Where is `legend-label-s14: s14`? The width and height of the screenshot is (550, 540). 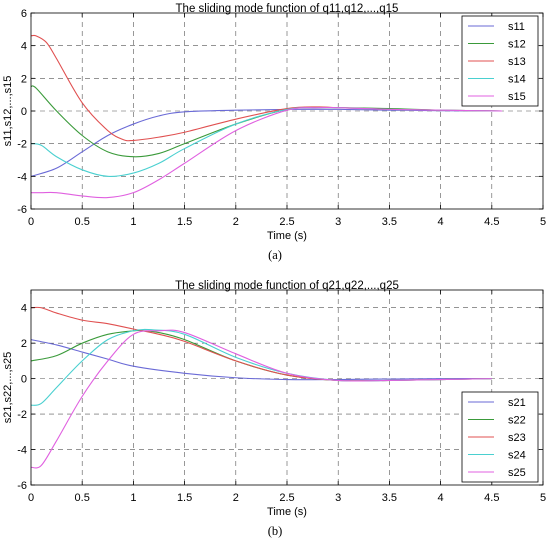
legend-label-s14: s14 is located at coordinates (517, 80).